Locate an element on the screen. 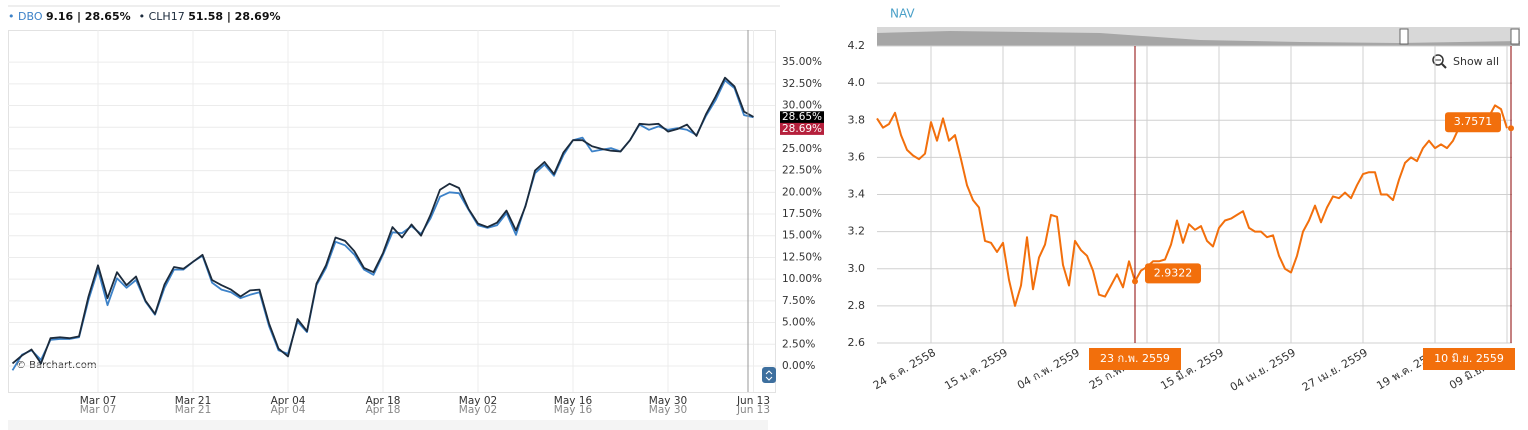 The width and height of the screenshot is (1528, 430). y-tick-label: 2.50% is located at coordinates (798, 344).